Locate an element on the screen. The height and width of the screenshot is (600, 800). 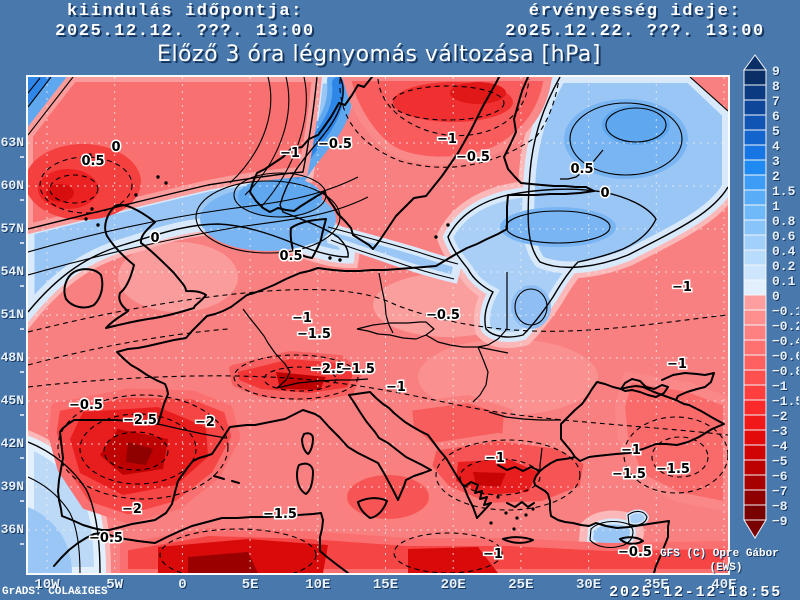
lat-tick-label: 48N is located at coordinates (12, 365).